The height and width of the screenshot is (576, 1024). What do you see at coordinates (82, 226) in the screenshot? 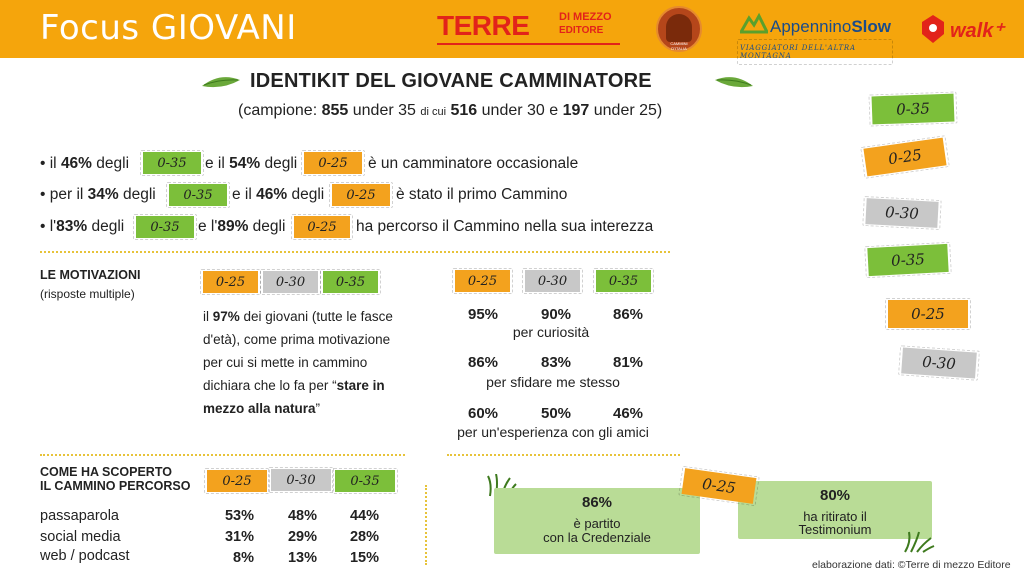
I see `bullet-full-cammino: • l'83% degli` at bounding box center [82, 226].